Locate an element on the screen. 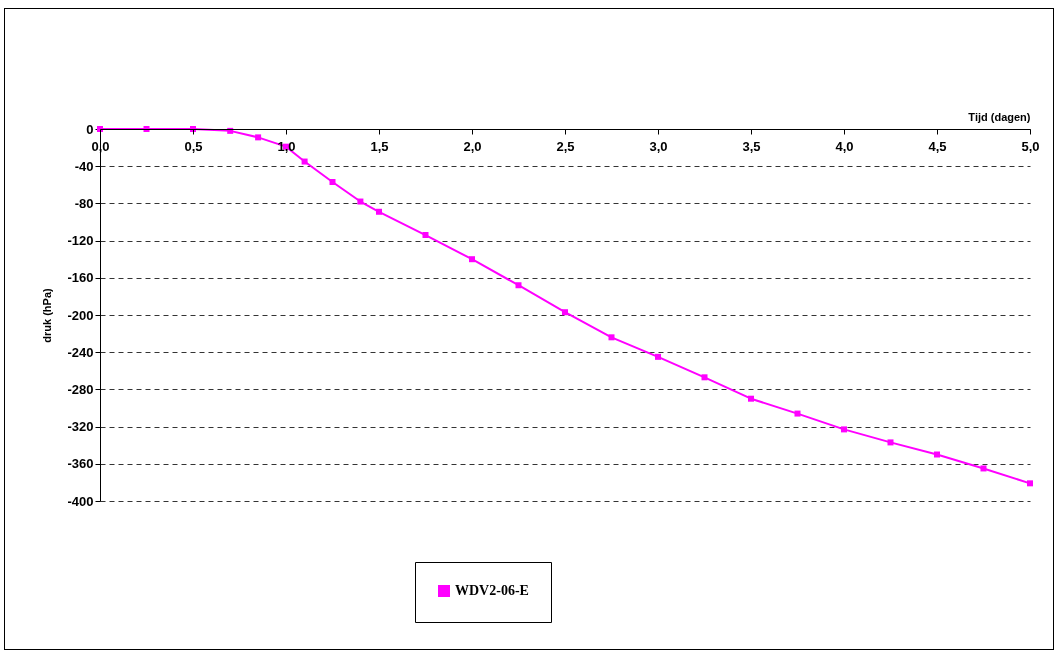 The height and width of the screenshot is (659, 1058). y-tick-label: -400 is located at coordinates (80, 501).